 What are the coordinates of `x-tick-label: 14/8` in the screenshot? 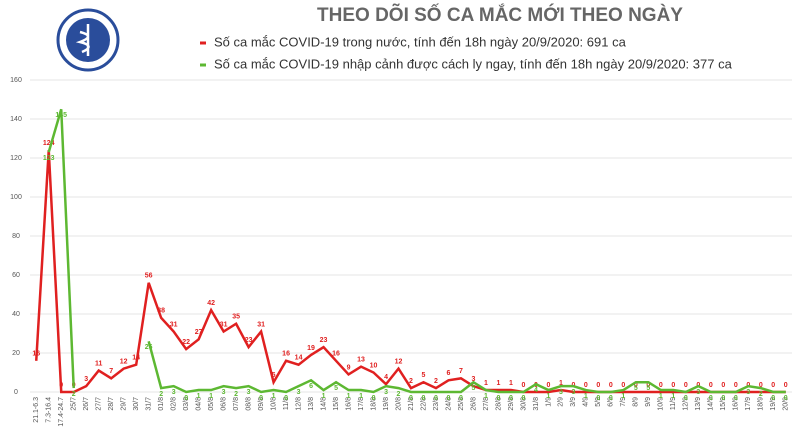 It's located at (323, 404).